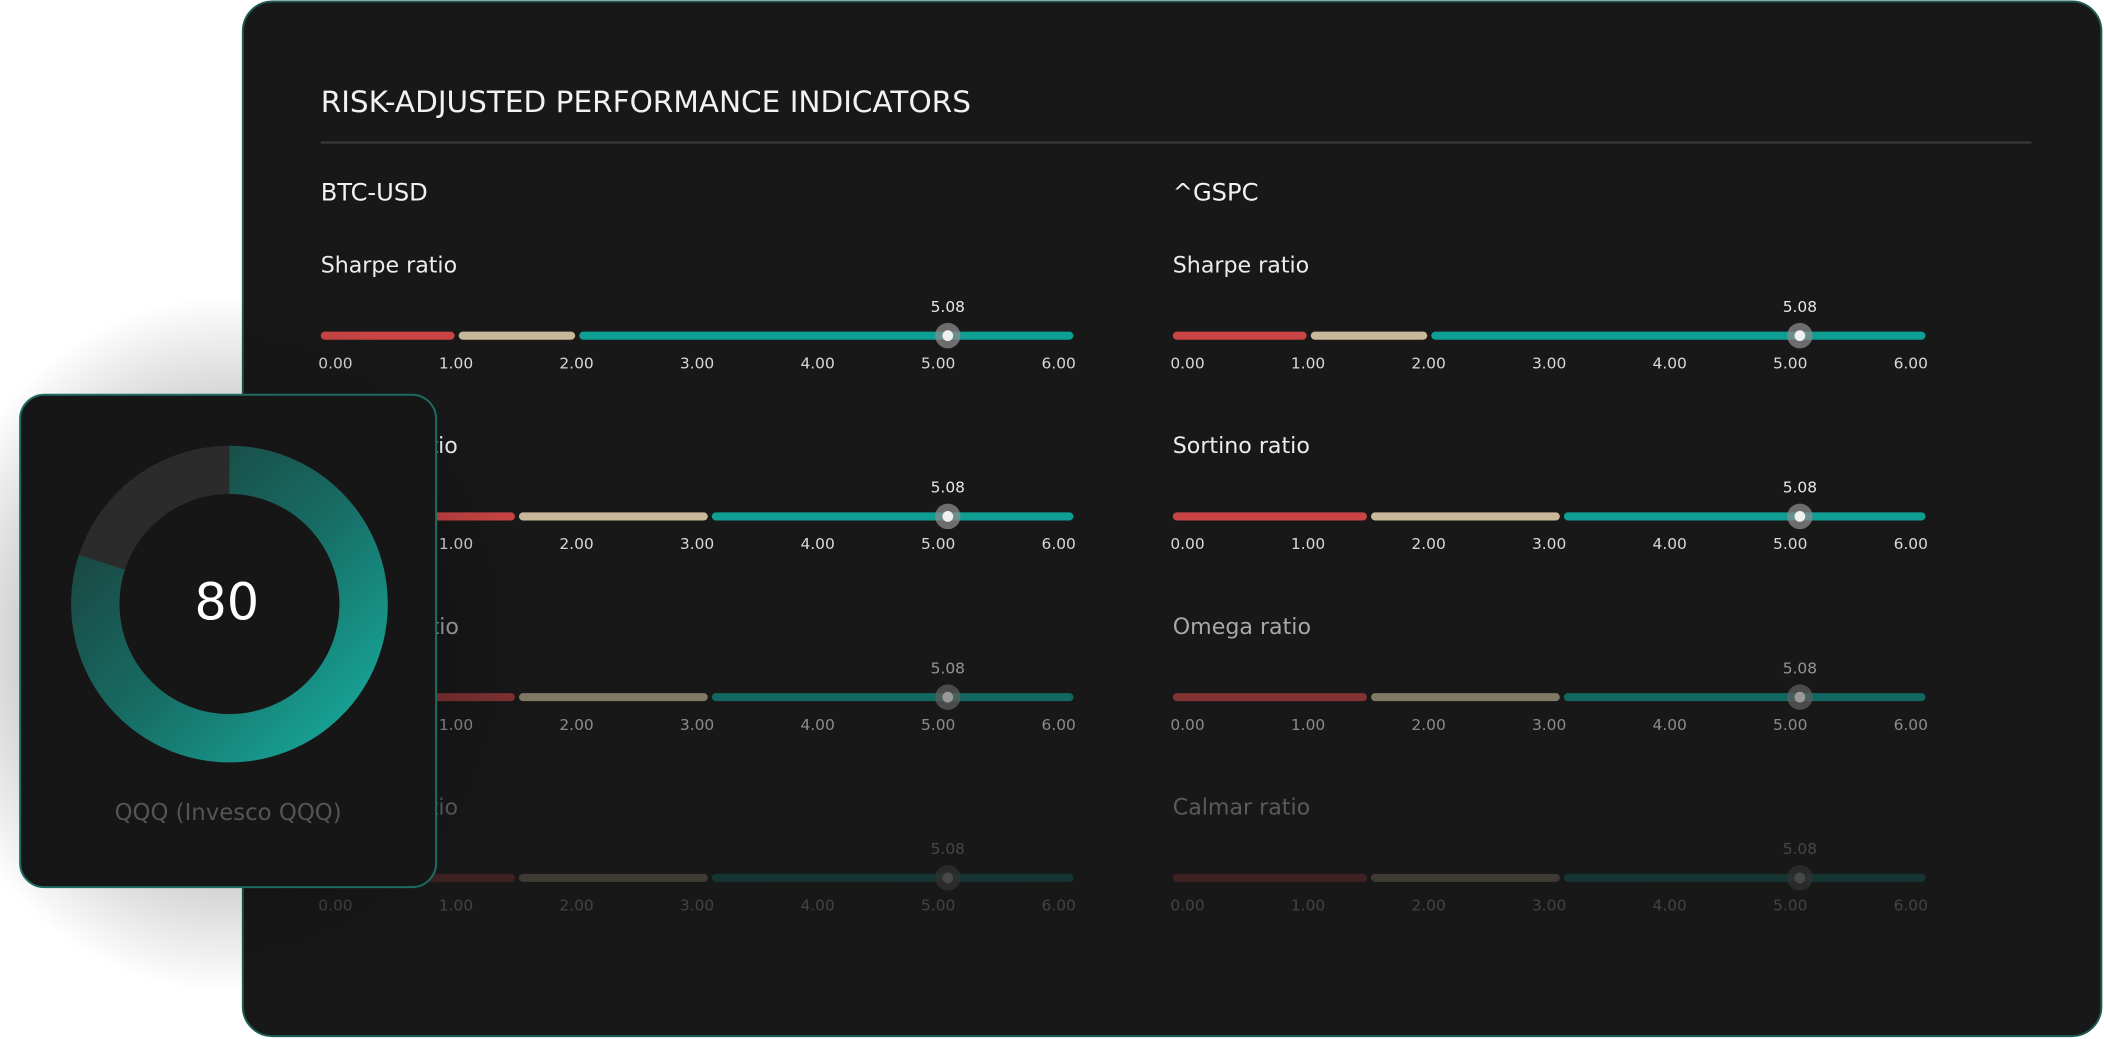  Describe the element at coordinates (374, 192) in the screenshot. I see `column-name: BTC-USD` at that location.